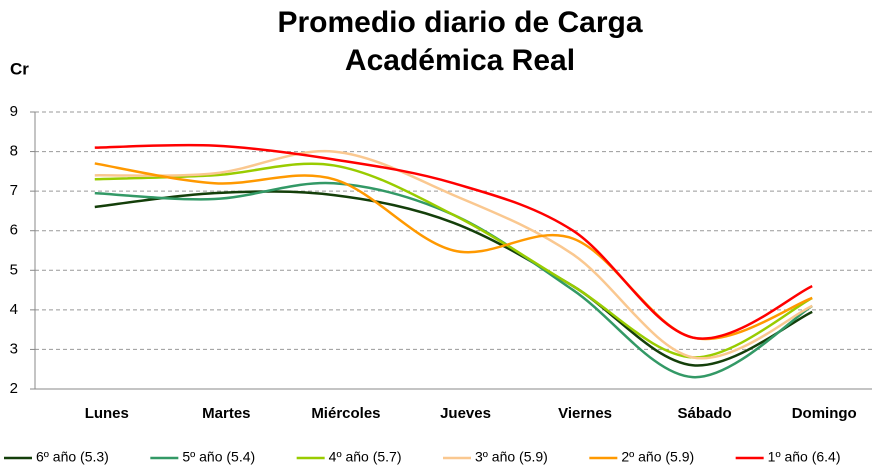 This screenshot has height=473, width=878. I want to click on legend-label: 2º año (5.9), so click(657, 457).